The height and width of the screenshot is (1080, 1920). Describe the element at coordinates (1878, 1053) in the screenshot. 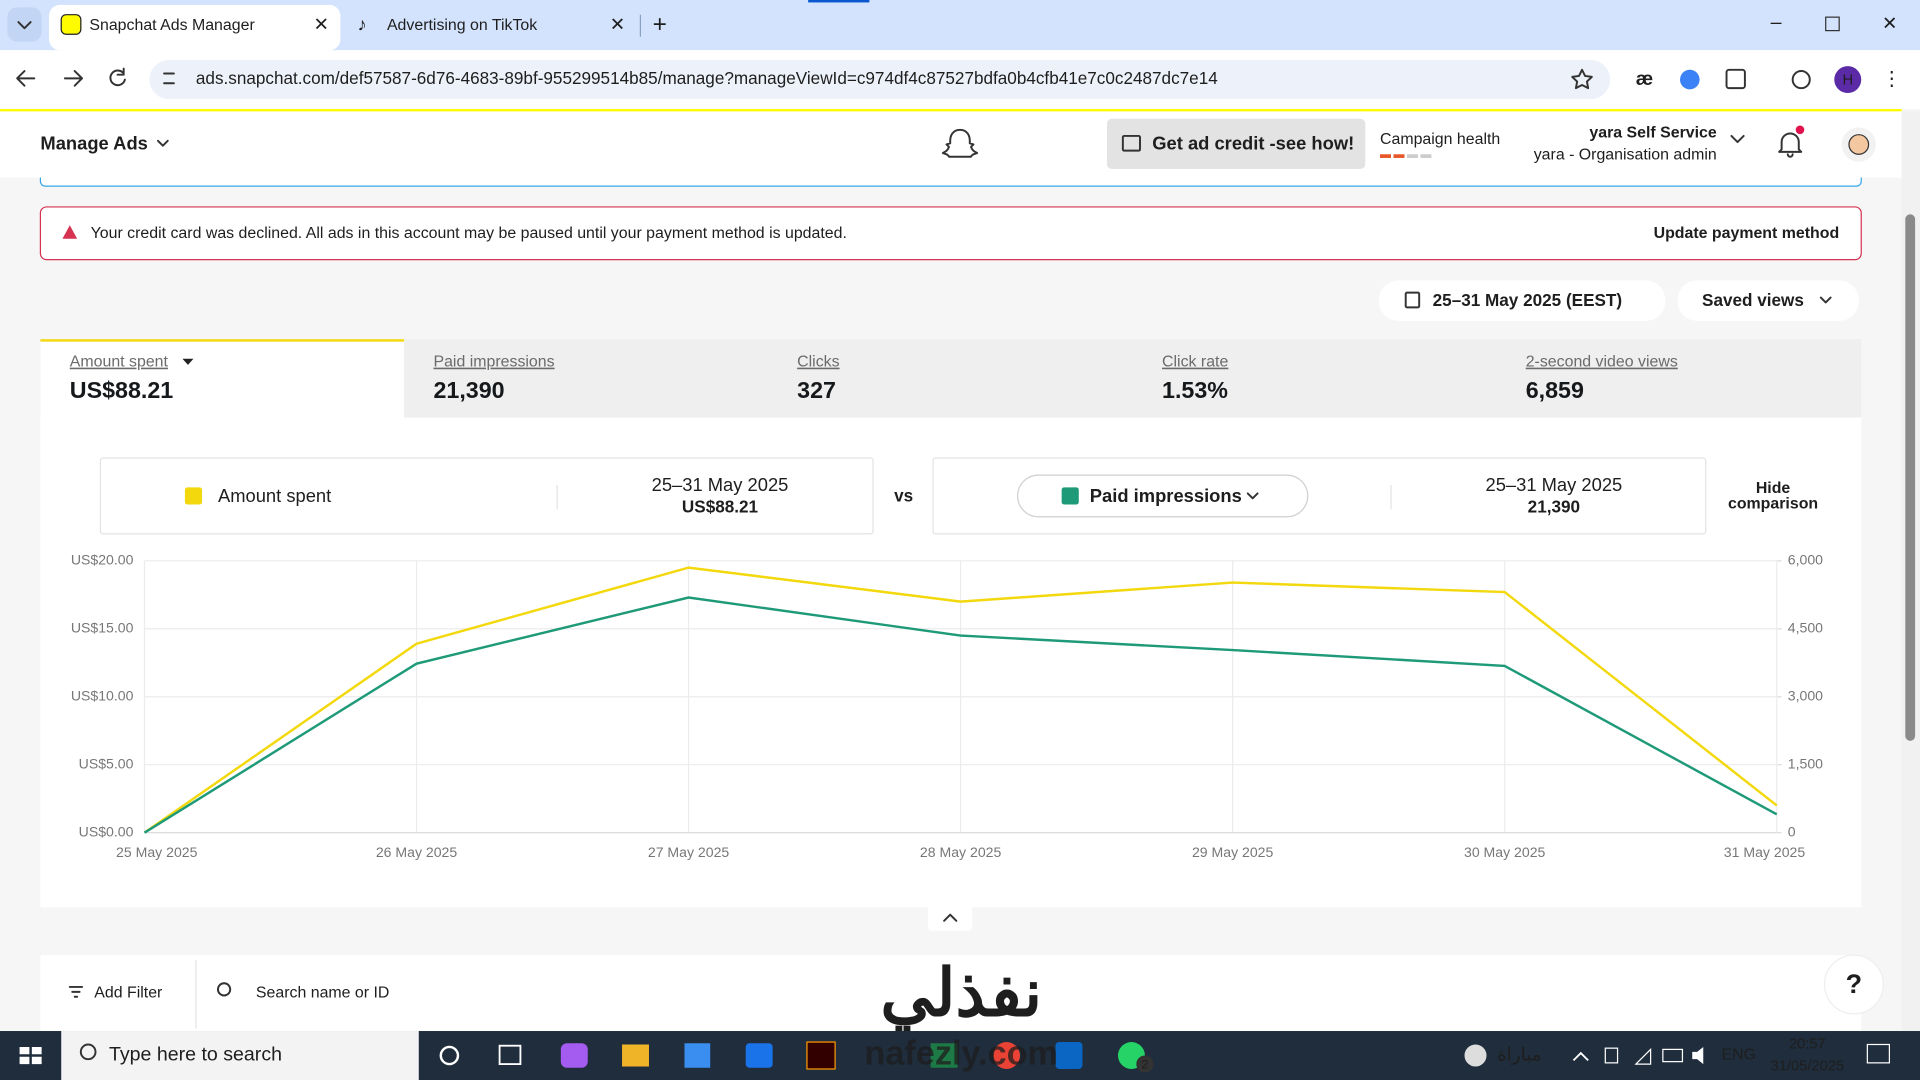

I see `notification-center` at that location.